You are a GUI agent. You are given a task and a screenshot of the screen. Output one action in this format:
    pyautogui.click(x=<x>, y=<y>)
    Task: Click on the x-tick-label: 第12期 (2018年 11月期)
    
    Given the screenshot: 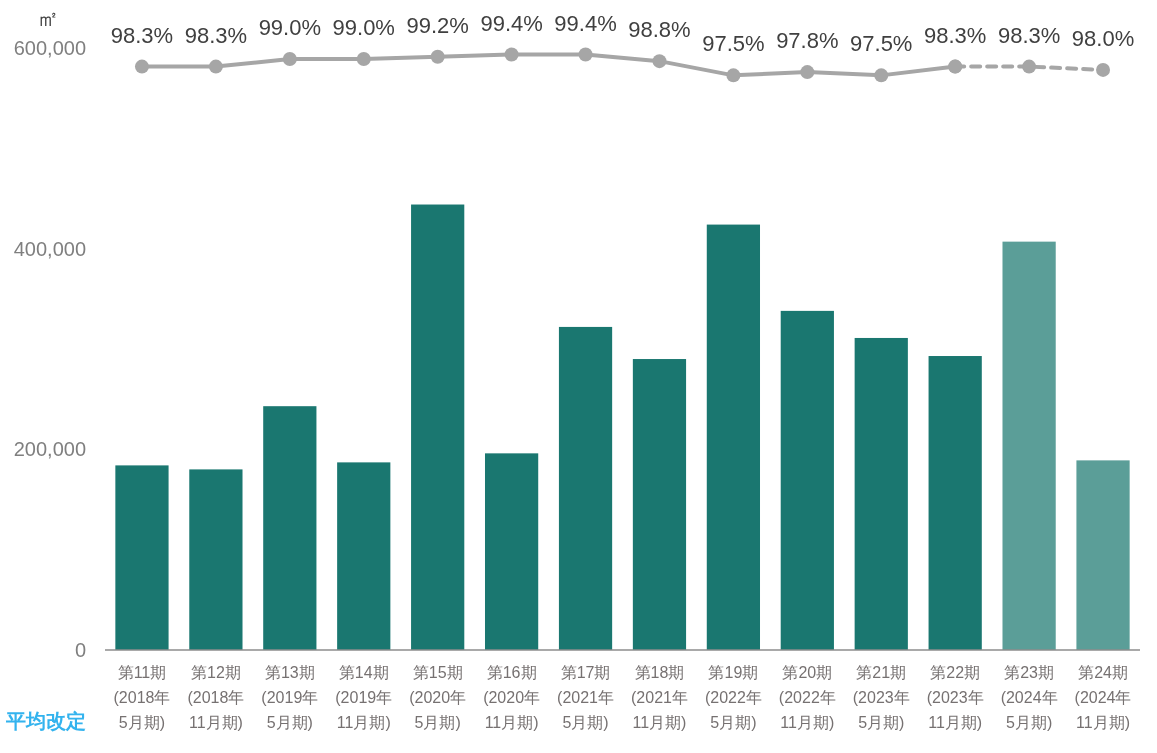 What is the action you would take?
    pyautogui.click(x=216, y=697)
    